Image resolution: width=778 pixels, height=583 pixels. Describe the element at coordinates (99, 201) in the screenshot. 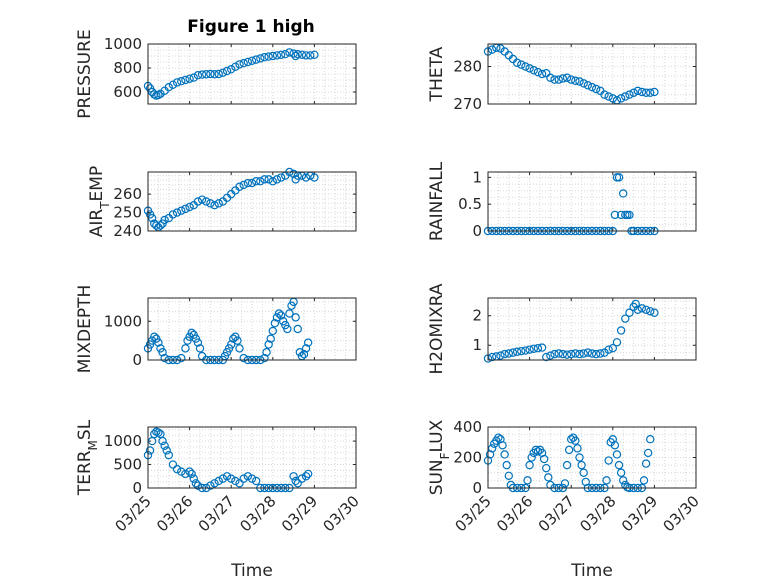

I see `y-axis-label: AIRTEMP` at that location.